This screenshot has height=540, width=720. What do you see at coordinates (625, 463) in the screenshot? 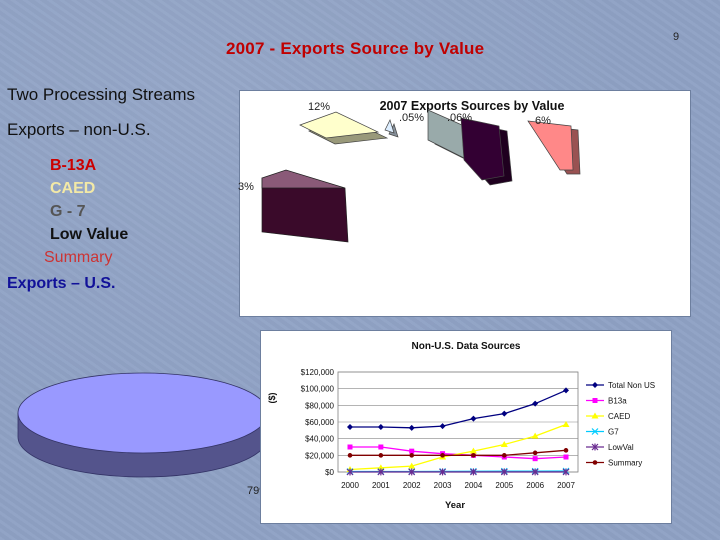
I see `legend-label: Summary` at bounding box center [625, 463].